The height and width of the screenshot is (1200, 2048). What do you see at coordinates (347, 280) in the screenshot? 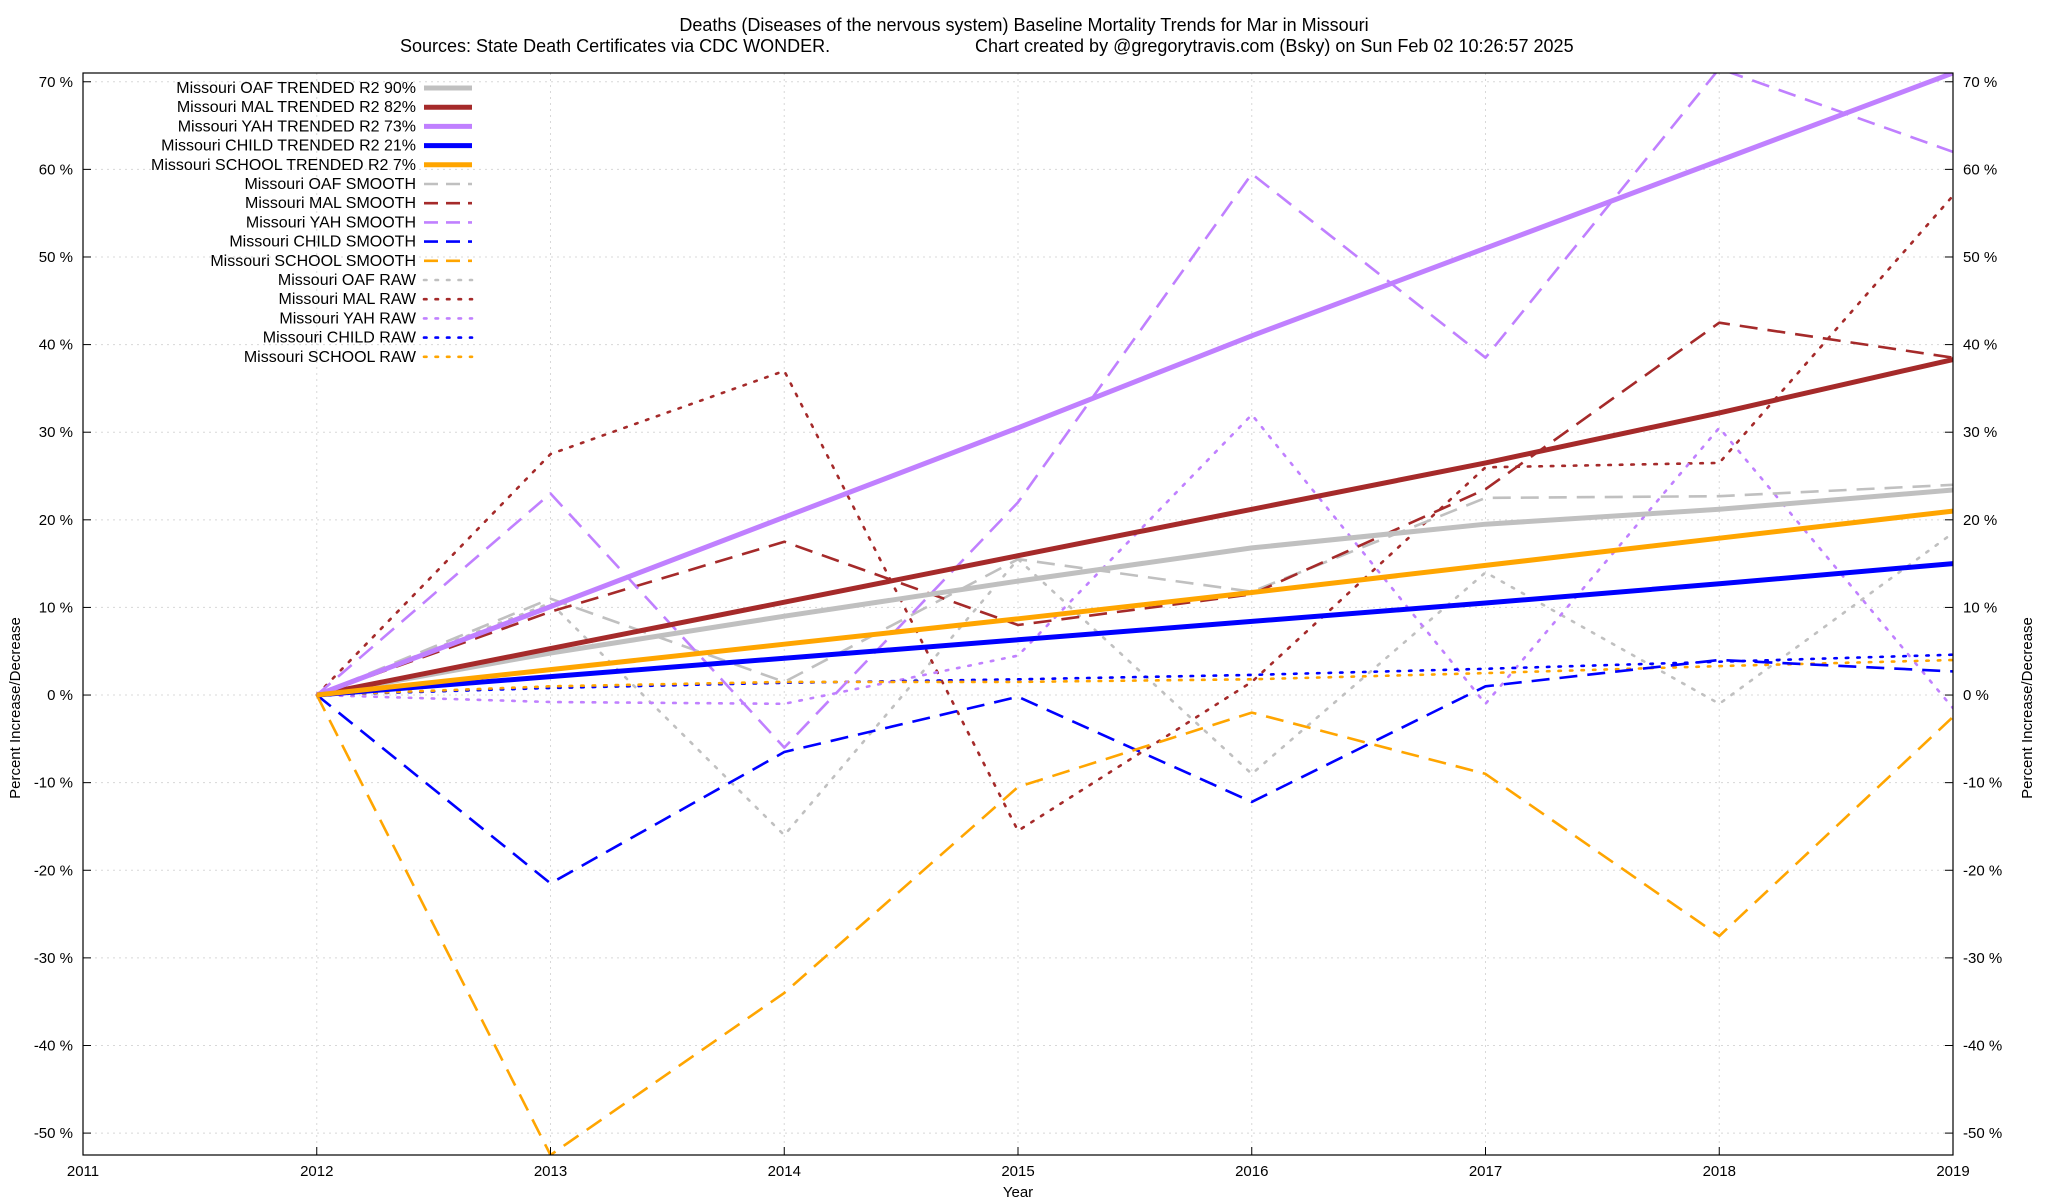
I see `legend-entry-label: Missouri OAF RAW` at bounding box center [347, 280].